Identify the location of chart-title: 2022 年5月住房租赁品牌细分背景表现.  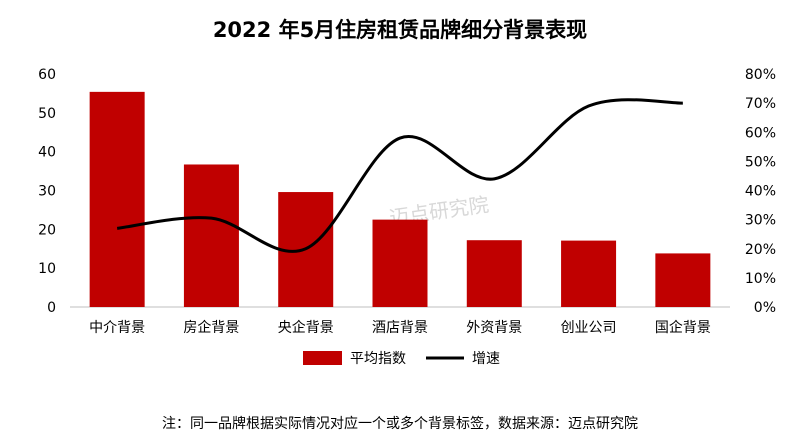
(400, 30).